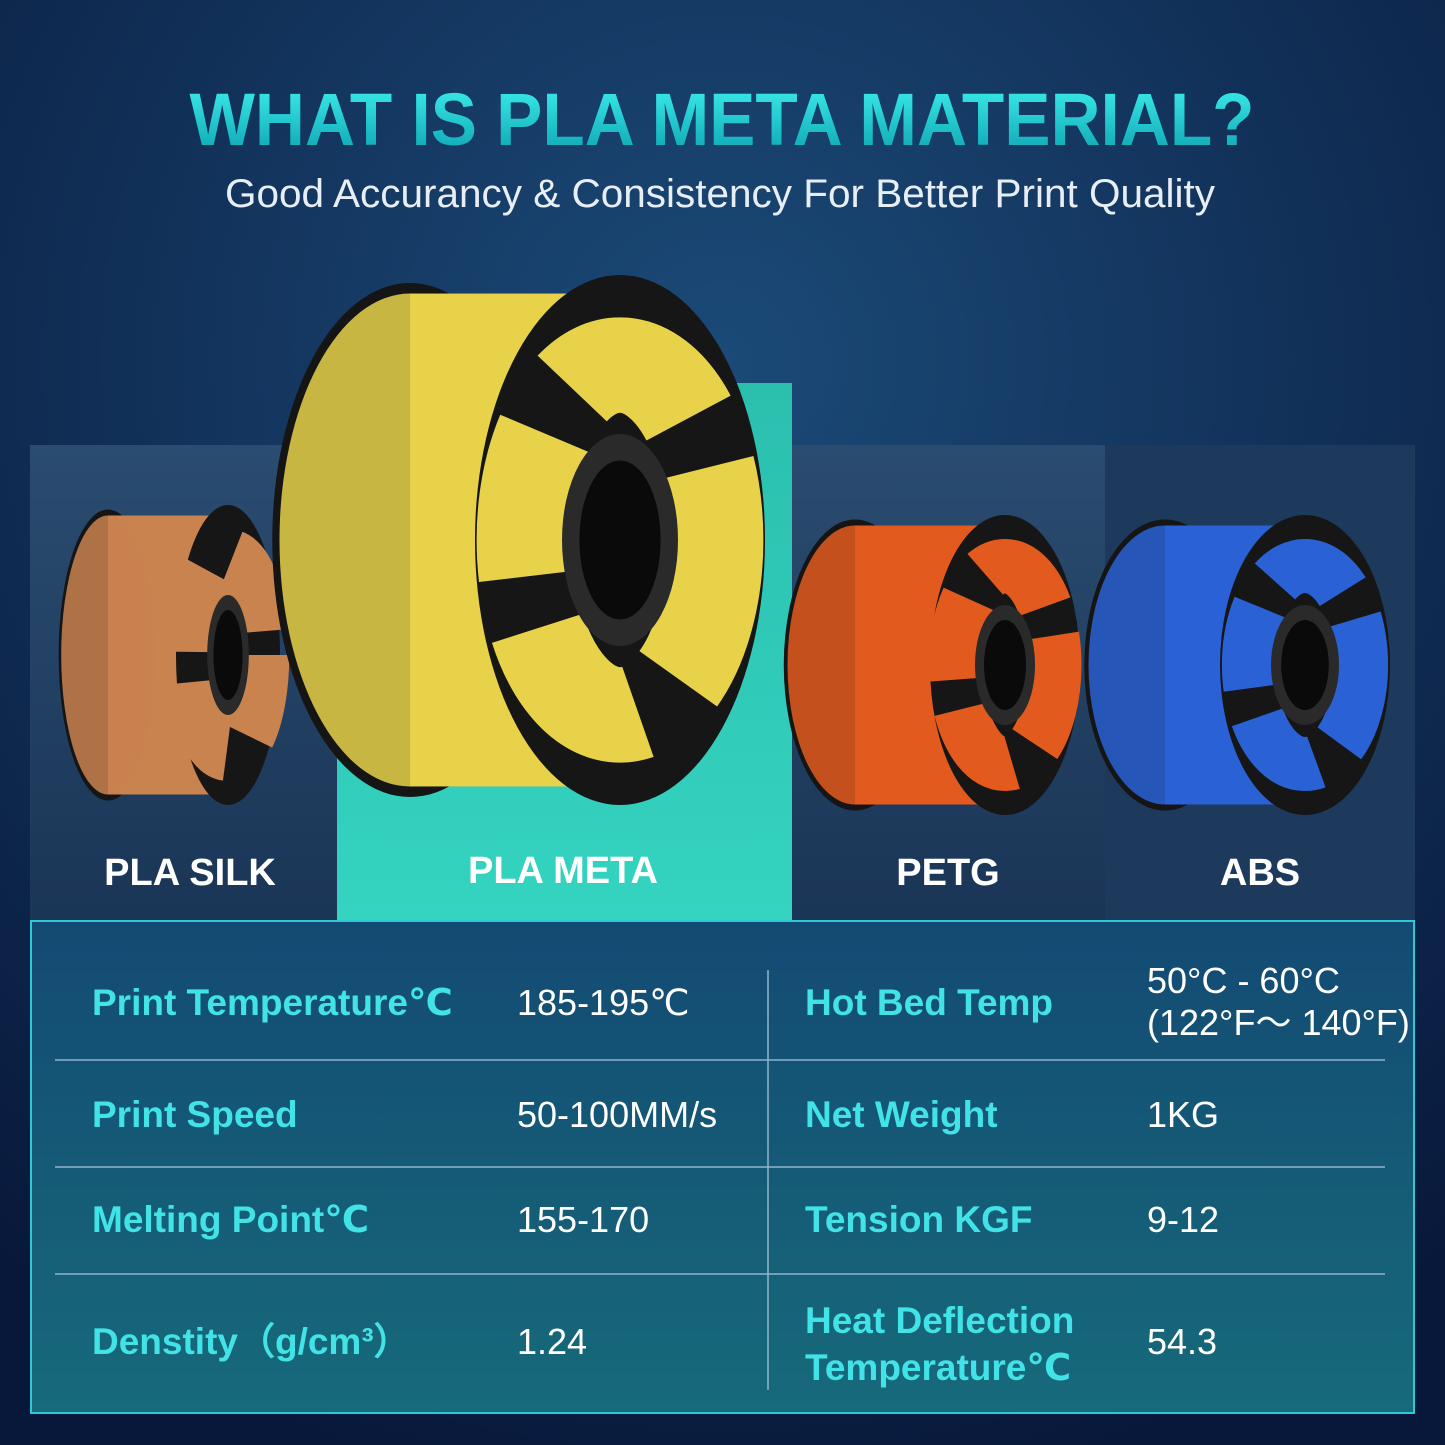 The image size is (1445, 1445). What do you see at coordinates (230, 1219) in the screenshot?
I see `spec-label: Melting Point℃` at bounding box center [230, 1219].